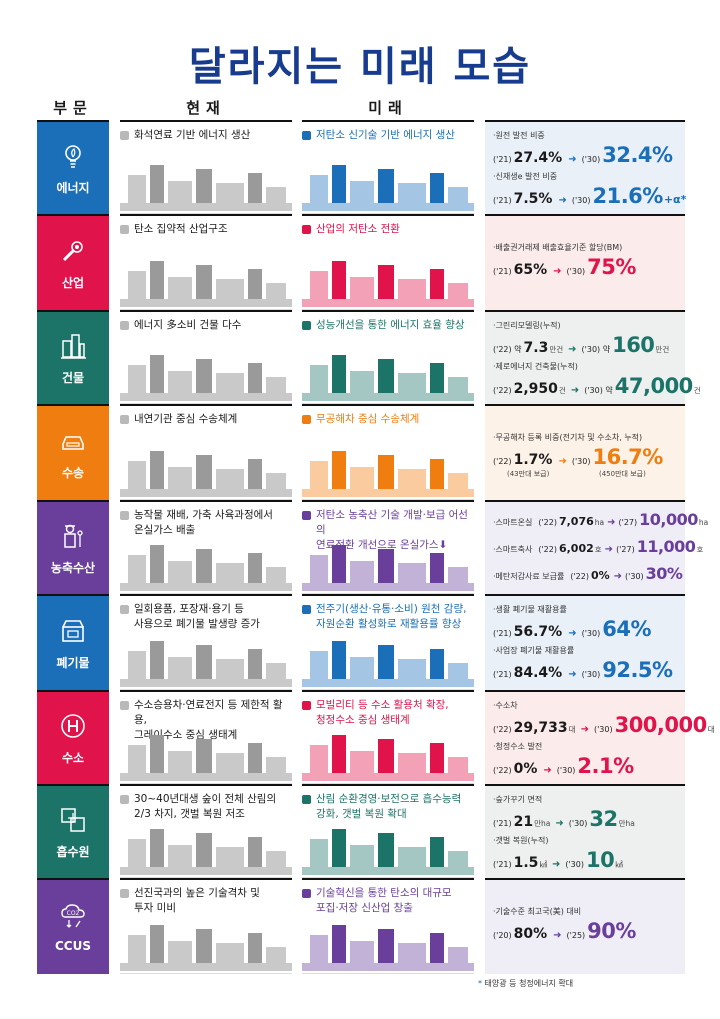 The image size is (720, 1019). What do you see at coordinates (530, 934) in the screenshot?
I see `from-value: 80%` at bounding box center [530, 934].